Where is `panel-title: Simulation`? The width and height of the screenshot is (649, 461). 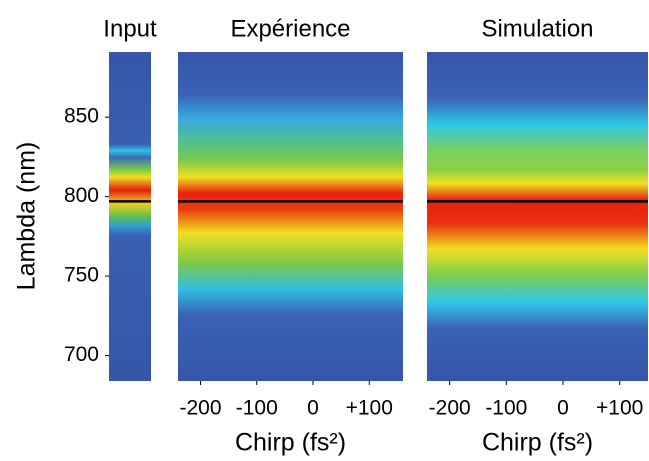 panel-title: Simulation is located at coordinates (537, 28).